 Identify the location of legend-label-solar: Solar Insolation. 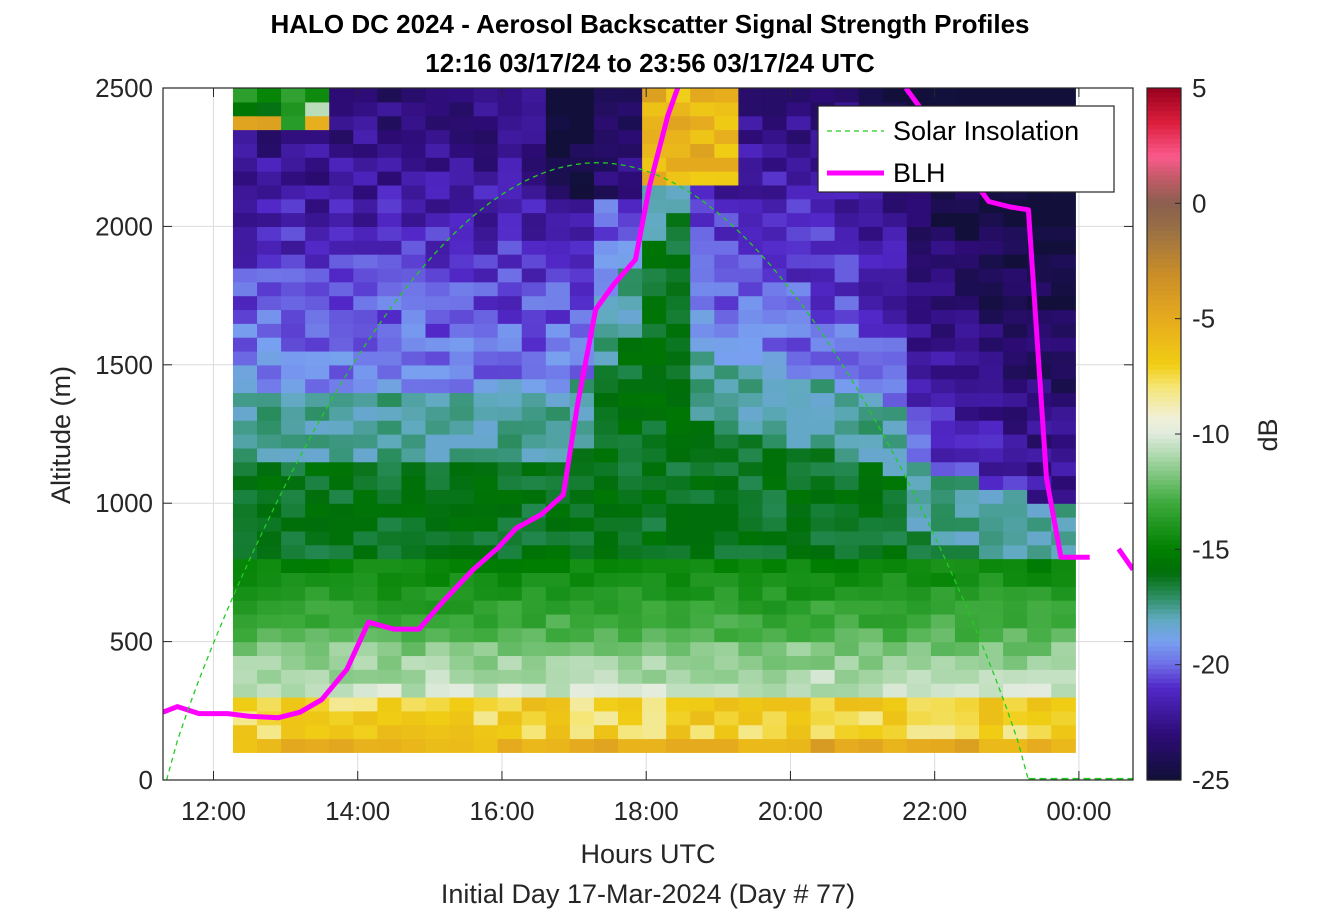
(986, 131).